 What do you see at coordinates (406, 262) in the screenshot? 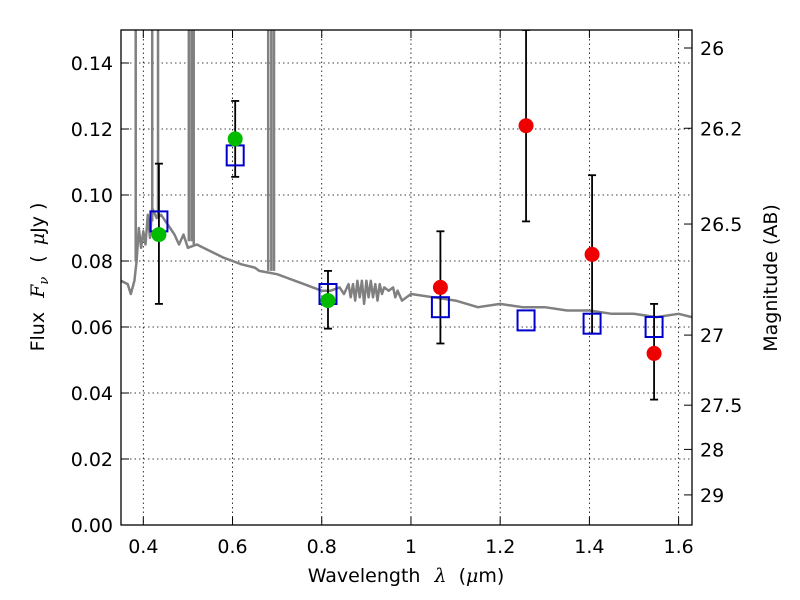
I see `model-spectrum-line` at bounding box center [406, 262].